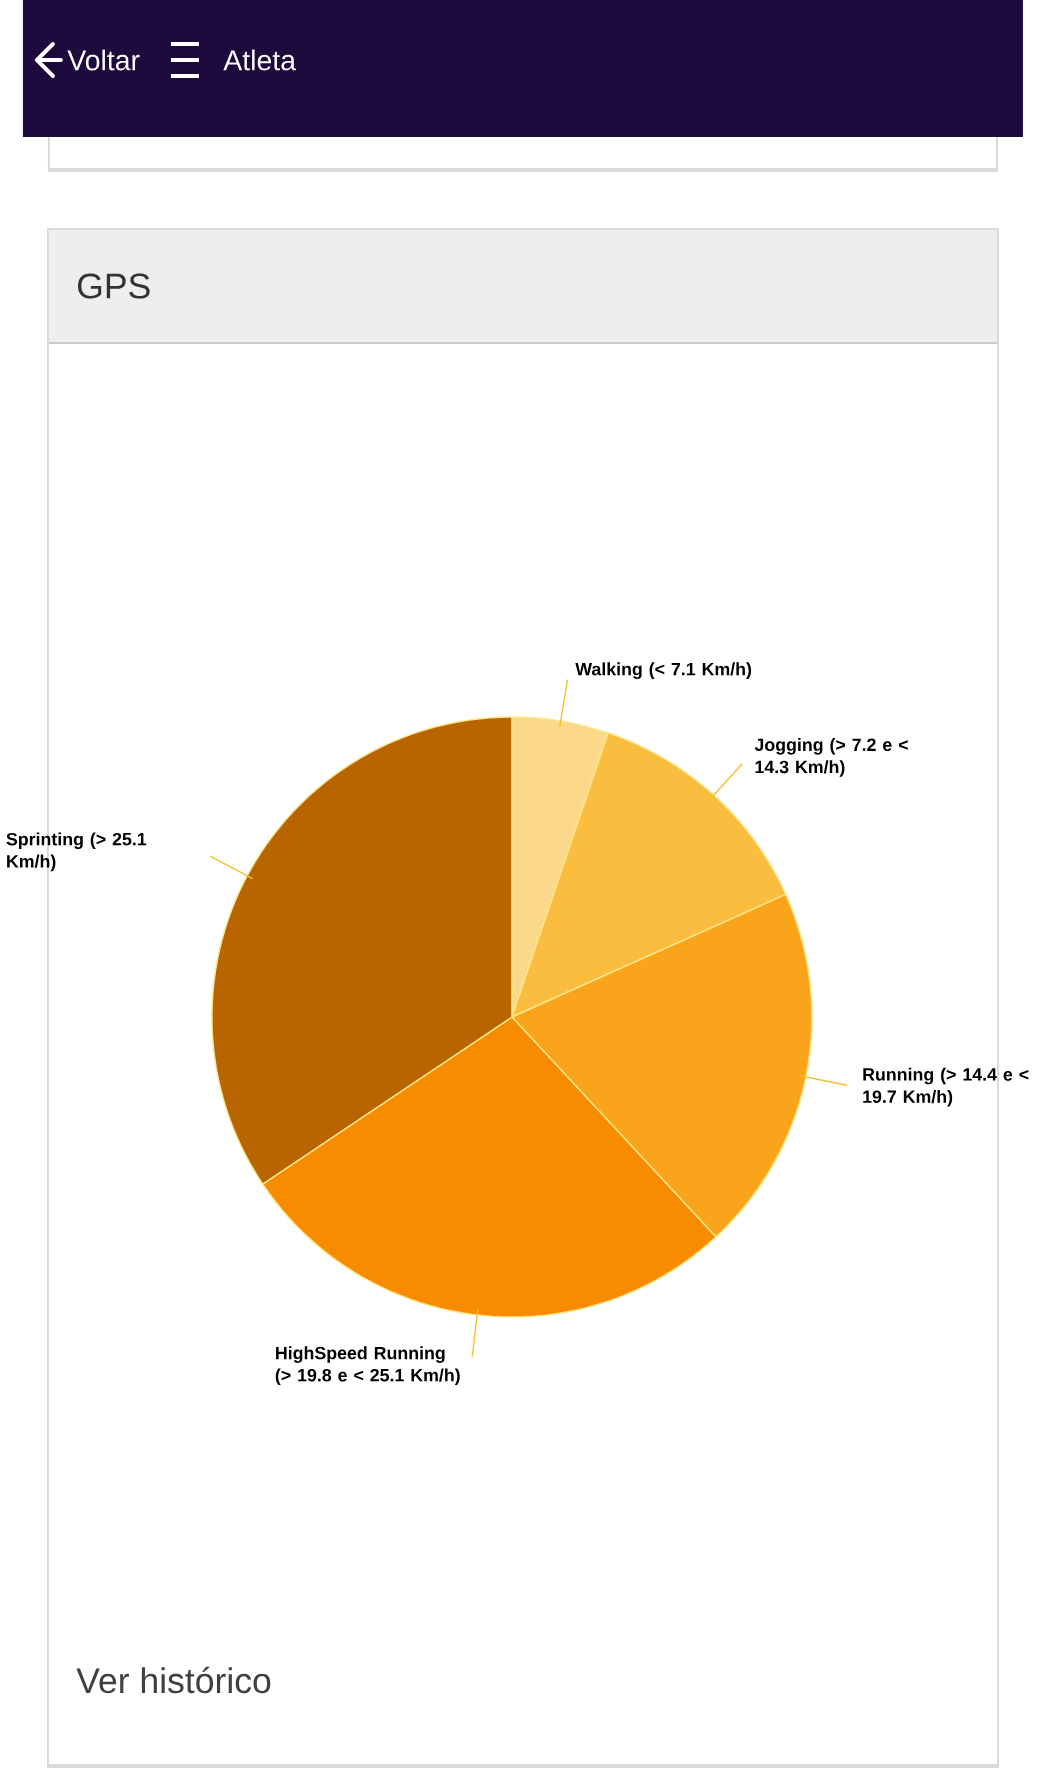 This screenshot has height=1778, width=1058. What do you see at coordinates (663, 670) in the screenshot?
I see `slice-label: Walking (< 7.1 Km/h)` at bounding box center [663, 670].